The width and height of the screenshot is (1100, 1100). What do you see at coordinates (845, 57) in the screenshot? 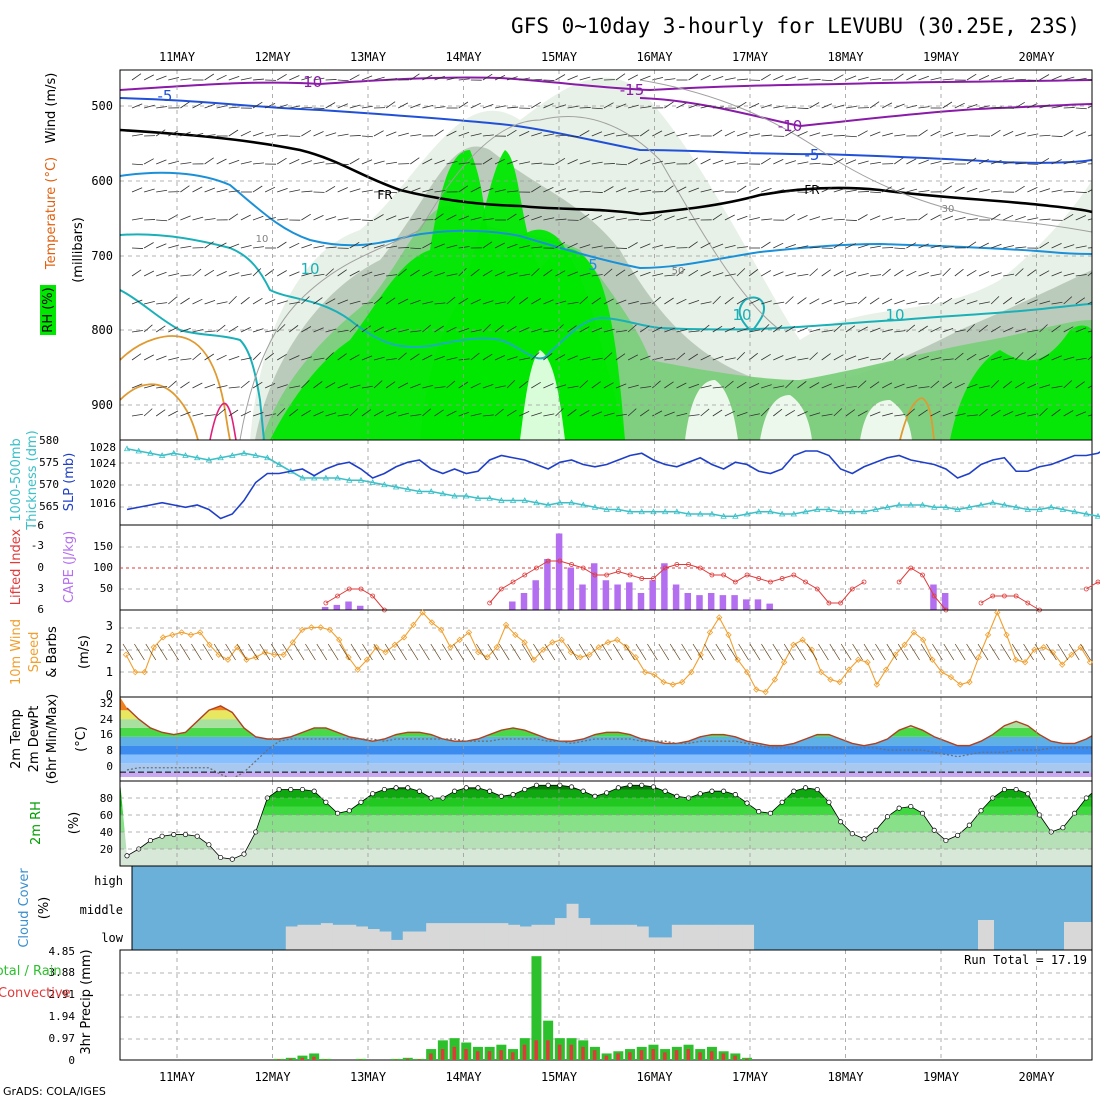
I see `date-label-top: 18MAY` at bounding box center [845, 57].